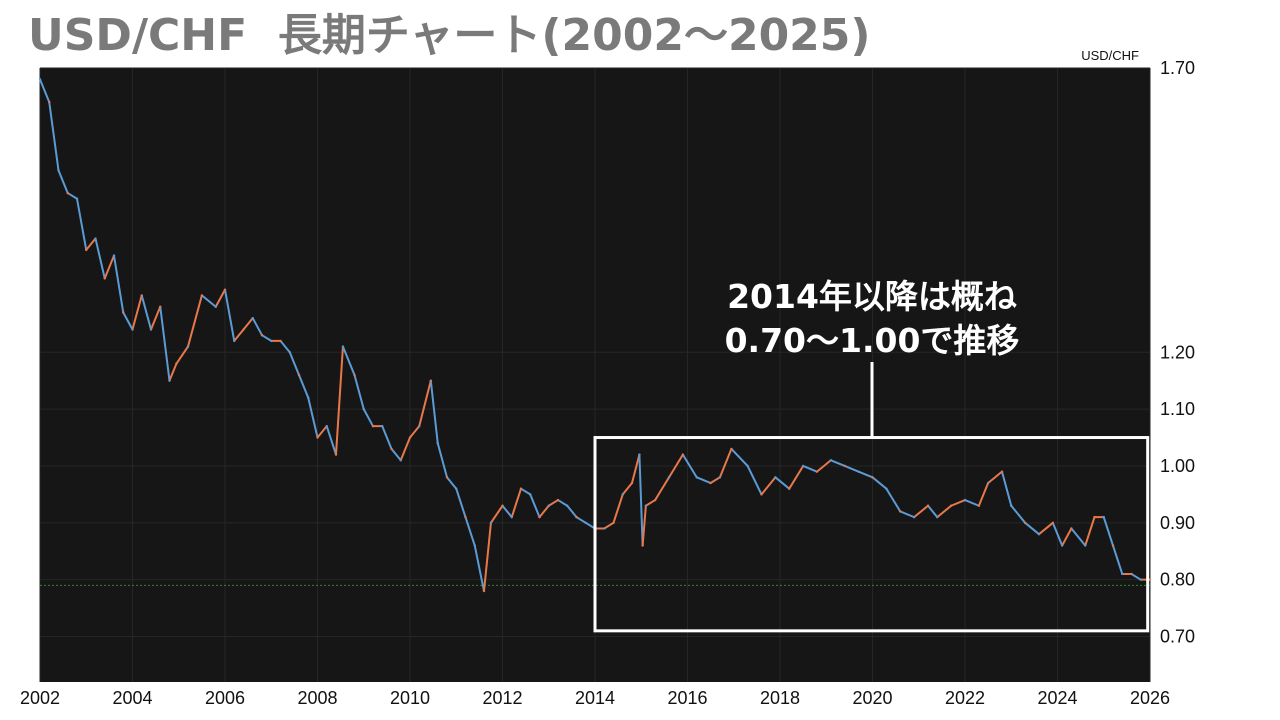  Describe the element at coordinates (780, 698) in the screenshot. I see `x-tick-label: 2018` at that location.